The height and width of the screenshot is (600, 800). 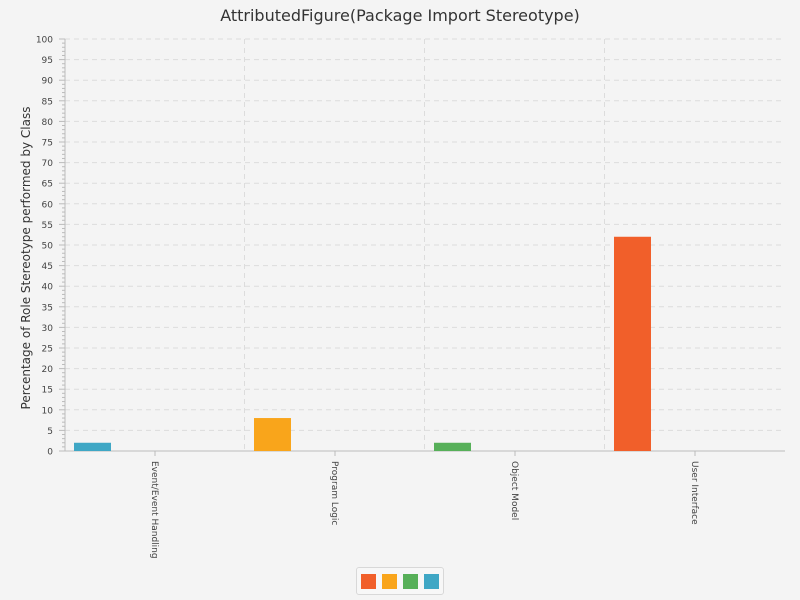 I want to click on y-tick-label: 75, so click(x=47, y=144).